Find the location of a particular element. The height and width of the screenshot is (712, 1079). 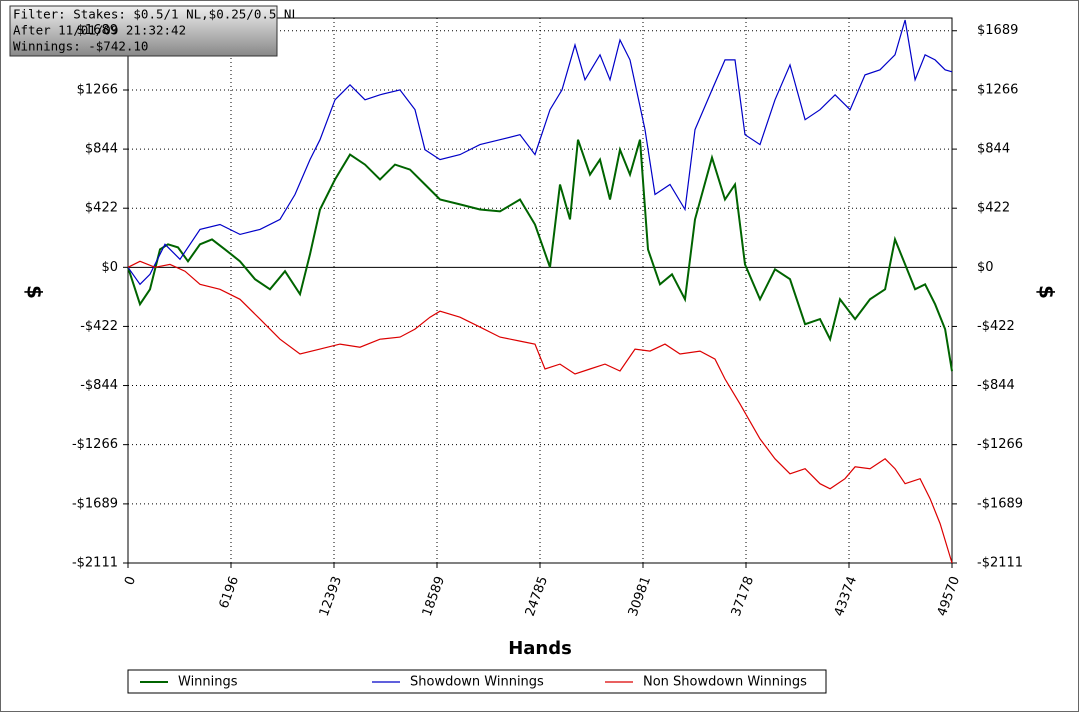

y2-tick-label: $0 is located at coordinates (985, 267).